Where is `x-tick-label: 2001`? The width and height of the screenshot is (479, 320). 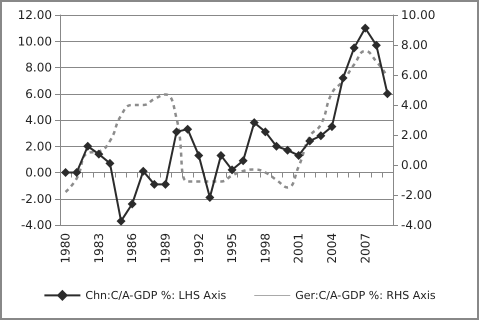
x-tick-label: 2001 is located at coordinates (299, 248).